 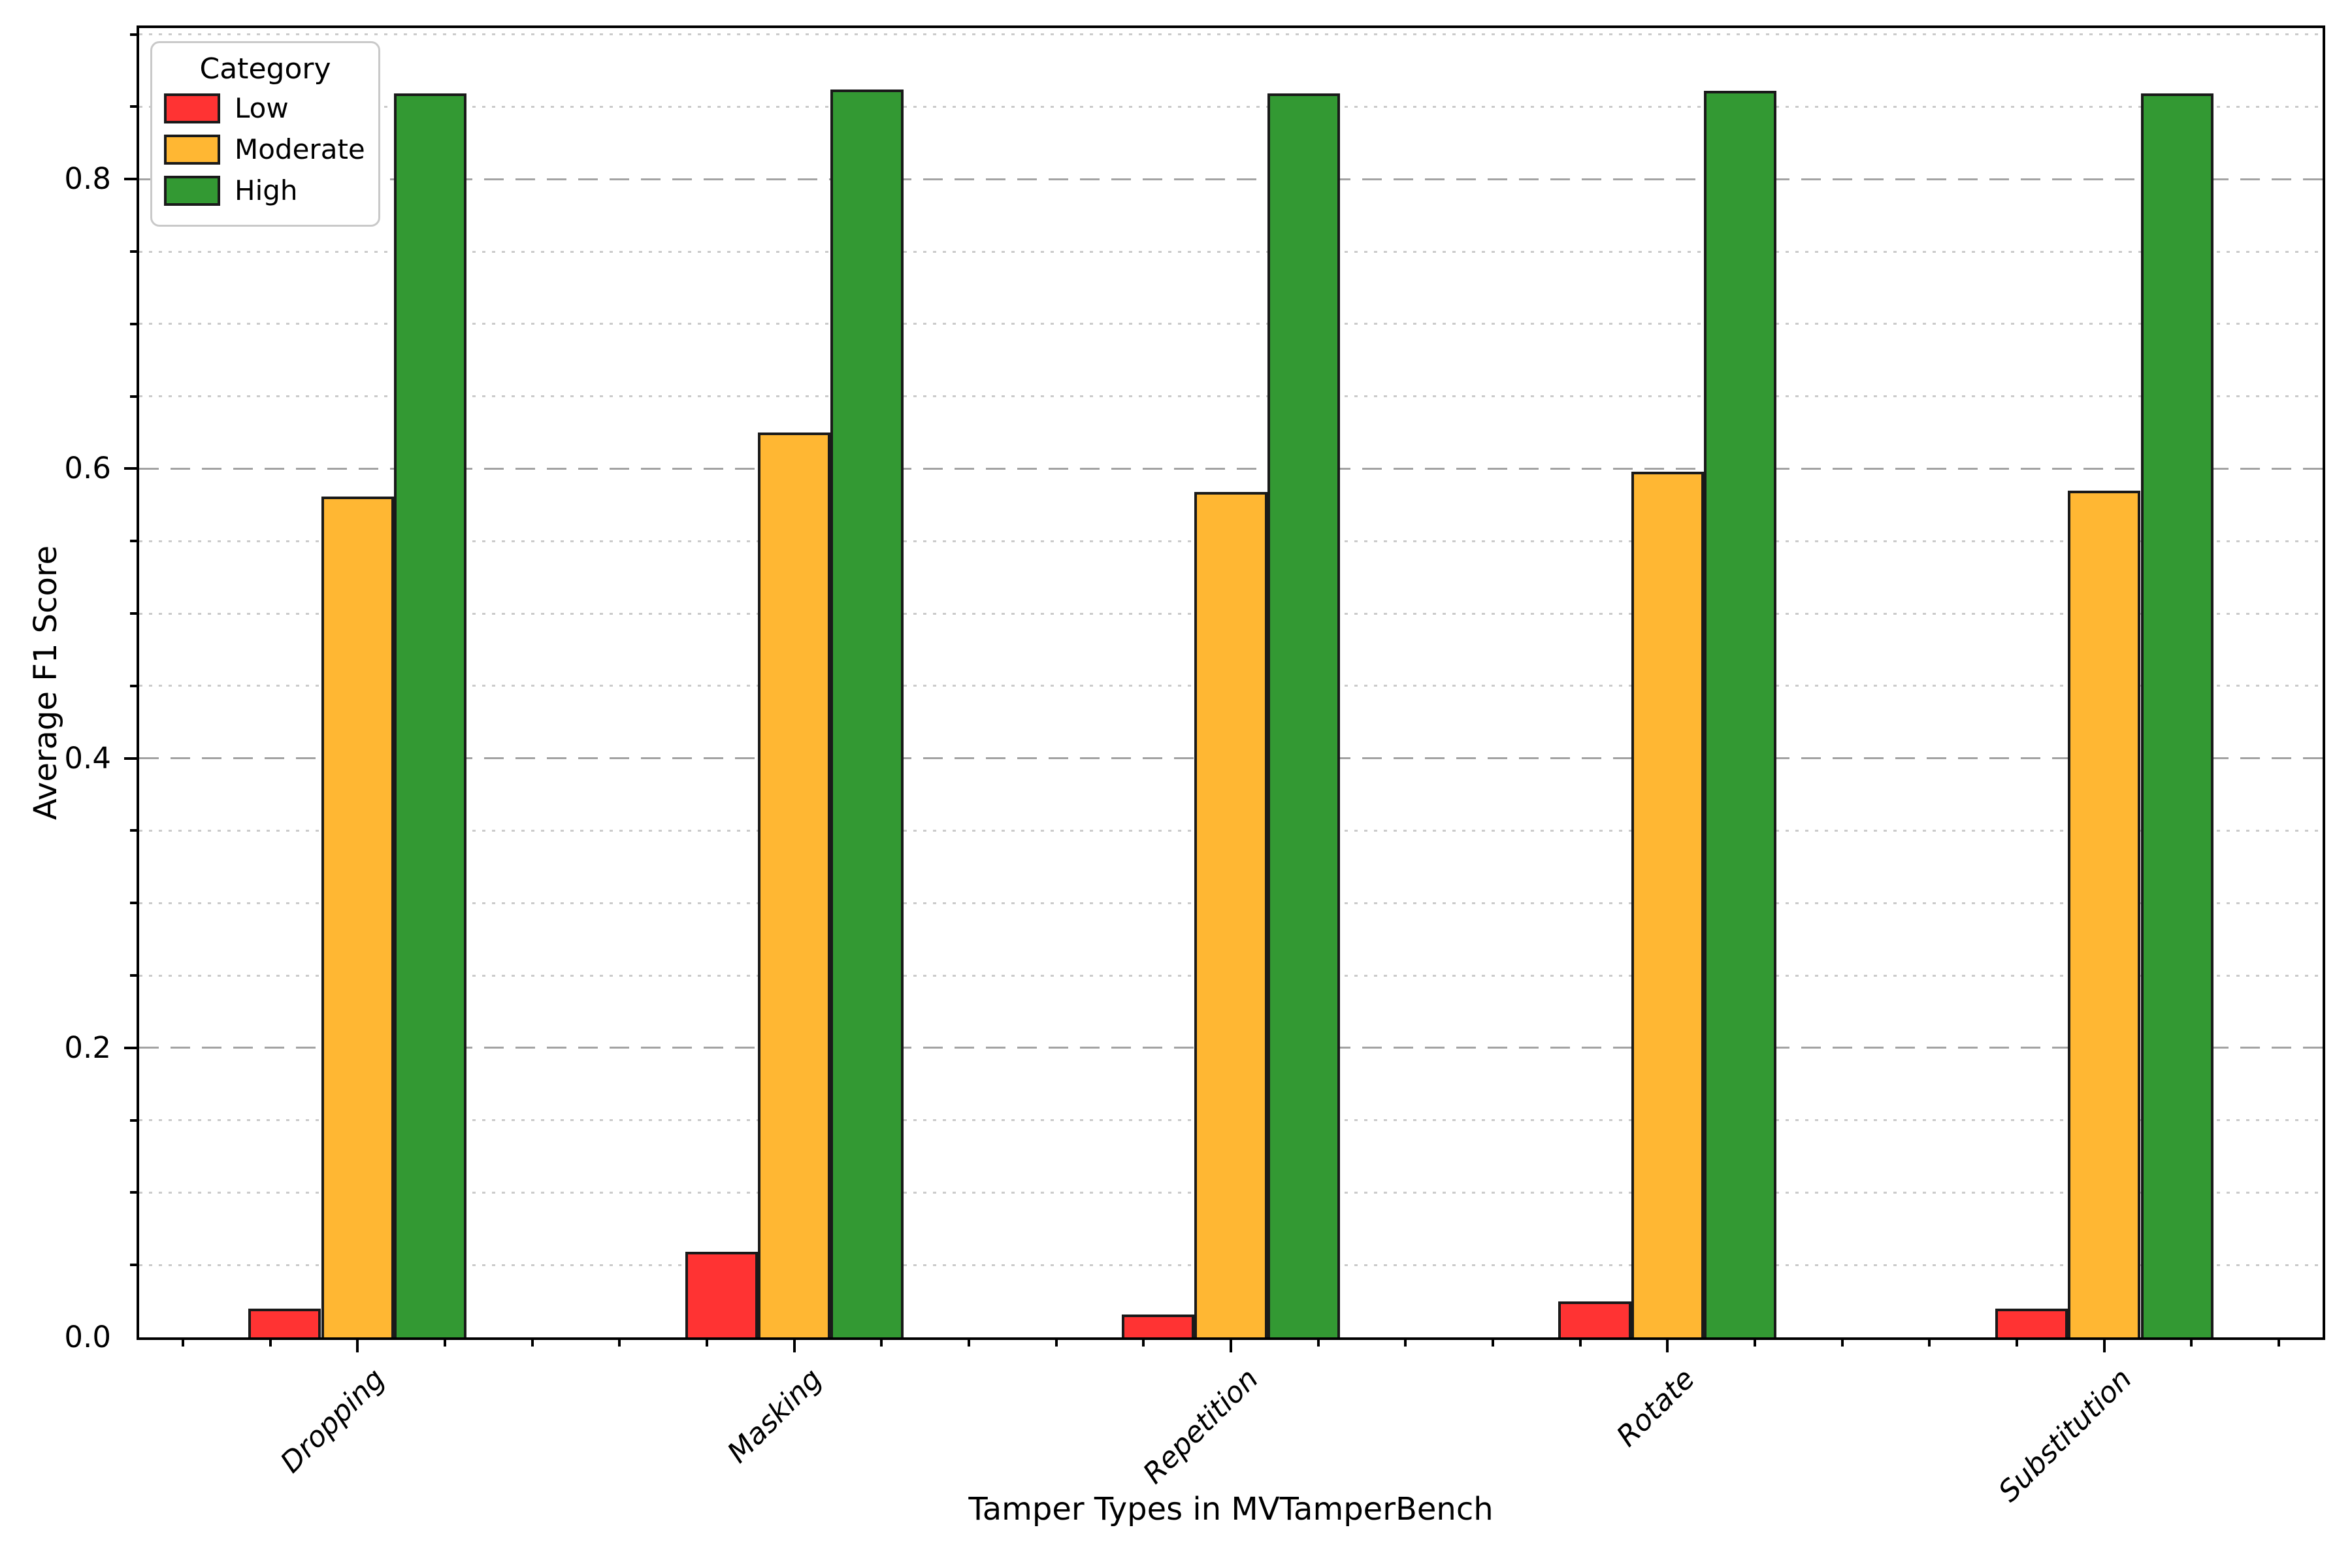 I want to click on legend-item-high: High, so click(x=265, y=190).